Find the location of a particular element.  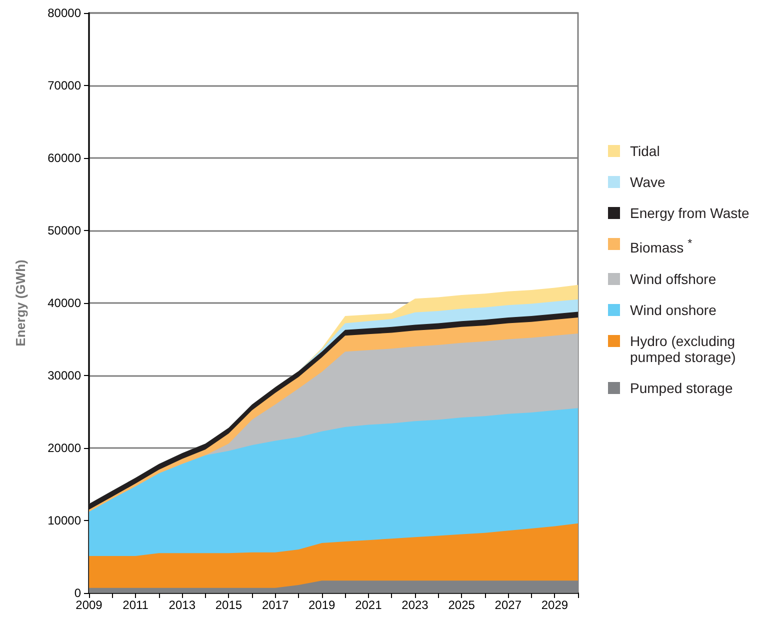

x-tick-label: 2015 is located at coordinates (228, 605).